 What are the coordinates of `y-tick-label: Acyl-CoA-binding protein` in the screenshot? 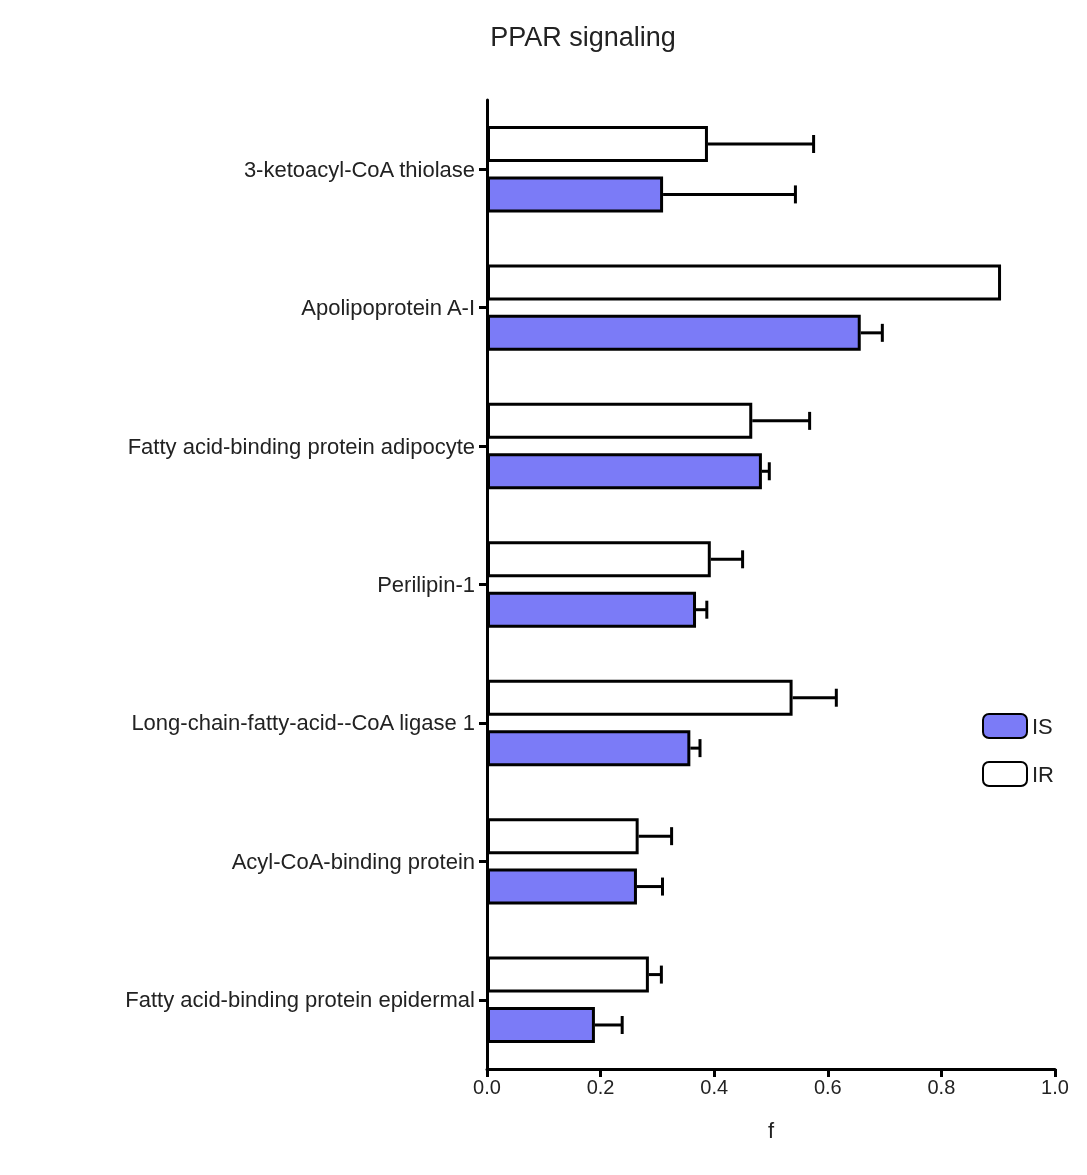 It's located at (353, 861).